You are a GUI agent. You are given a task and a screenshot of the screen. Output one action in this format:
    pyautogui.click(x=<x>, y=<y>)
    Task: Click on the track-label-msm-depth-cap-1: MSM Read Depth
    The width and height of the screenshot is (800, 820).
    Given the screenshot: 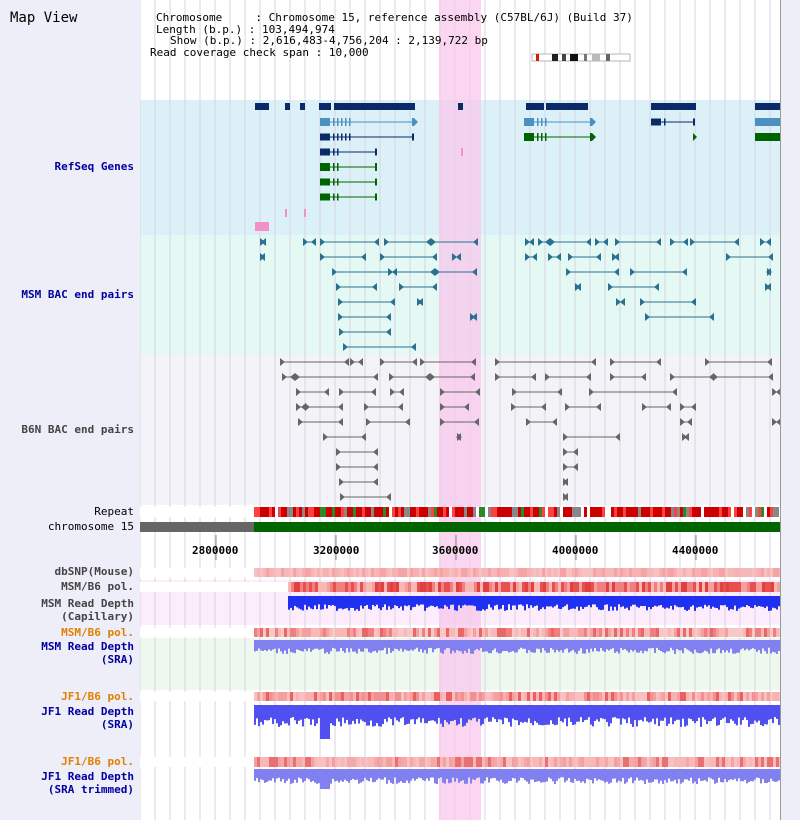 What is the action you would take?
    pyautogui.click(x=87, y=603)
    